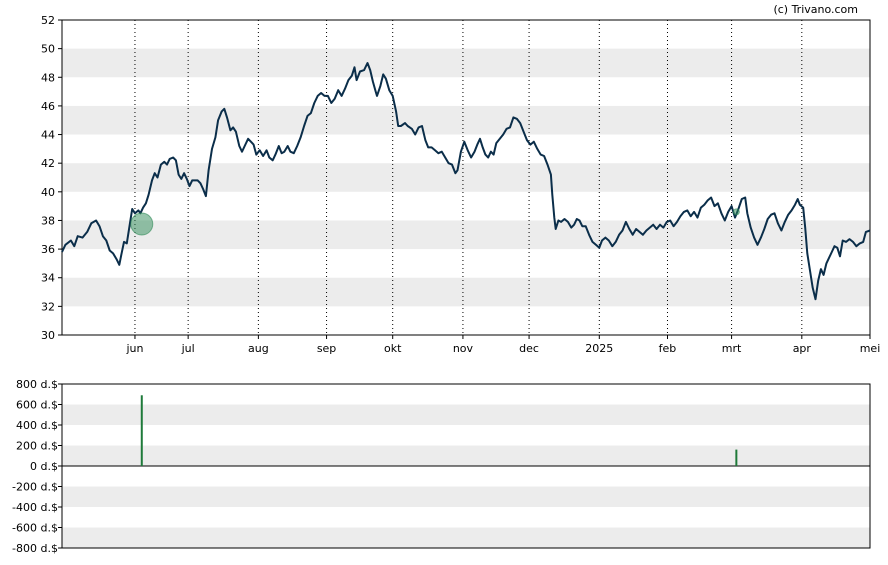 The image size is (888, 565). I want to click on x-tick-label: okt, so click(393, 348).